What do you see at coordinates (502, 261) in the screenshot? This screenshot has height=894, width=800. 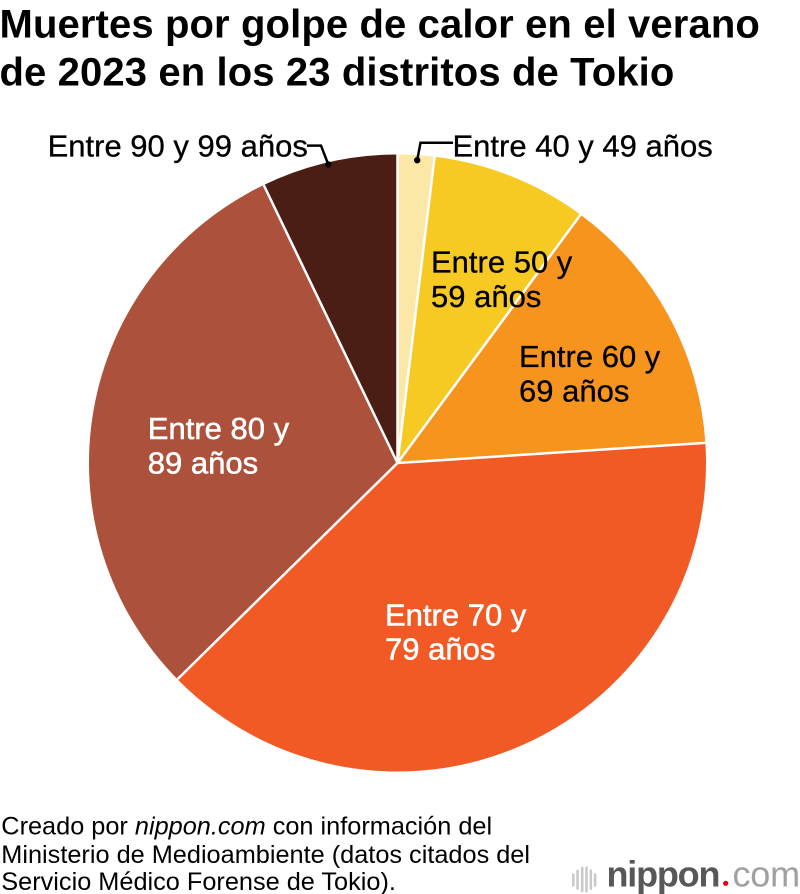 I see `svg-text: Entre 50 y` at bounding box center [502, 261].